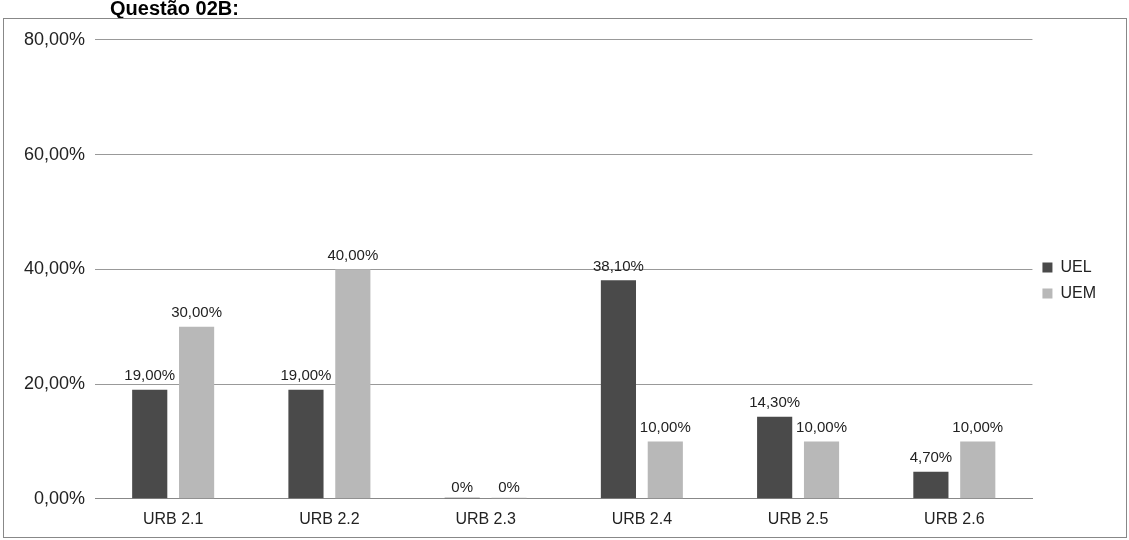 This screenshot has height=540, width=1129. Describe the element at coordinates (353, 254) in the screenshot. I see `data-label: 40,00%` at that location.